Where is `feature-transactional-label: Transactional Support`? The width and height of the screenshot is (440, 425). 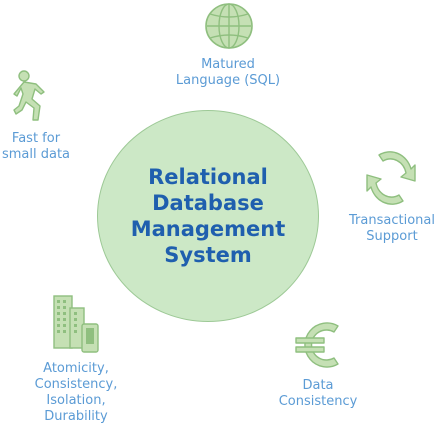 feature-transactional-label: Transactional Support is located at coordinates (390, 229).